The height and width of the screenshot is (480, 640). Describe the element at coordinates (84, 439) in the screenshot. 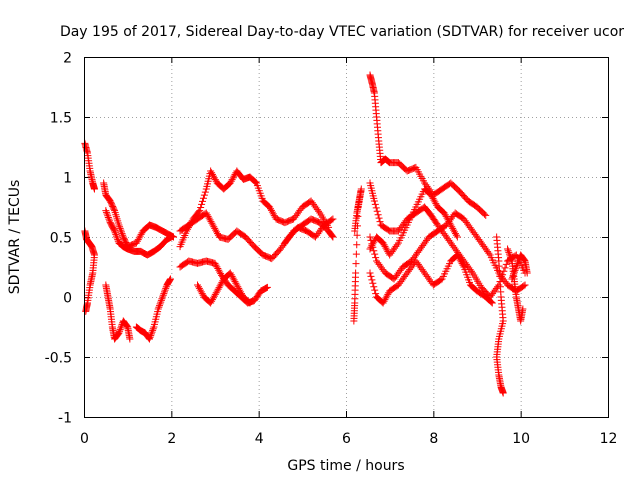

I see `x-tick-label: 0` at that location.